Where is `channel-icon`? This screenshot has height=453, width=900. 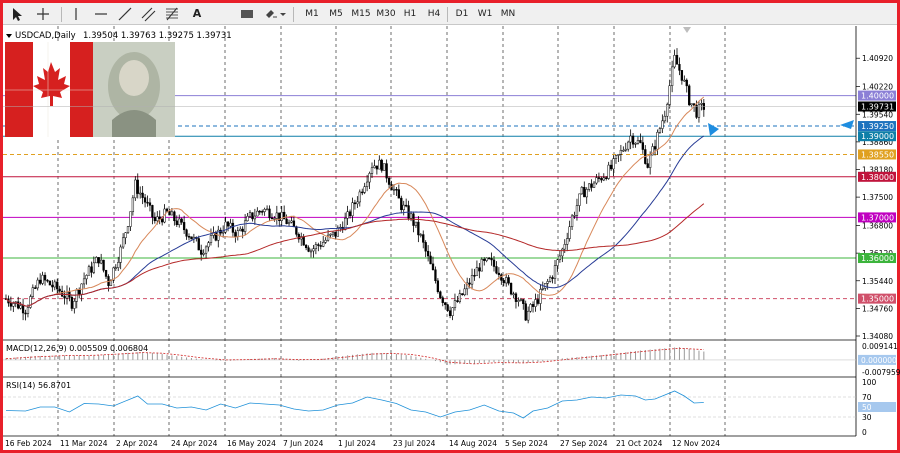 channel-icon is located at coordinates (148, 14).